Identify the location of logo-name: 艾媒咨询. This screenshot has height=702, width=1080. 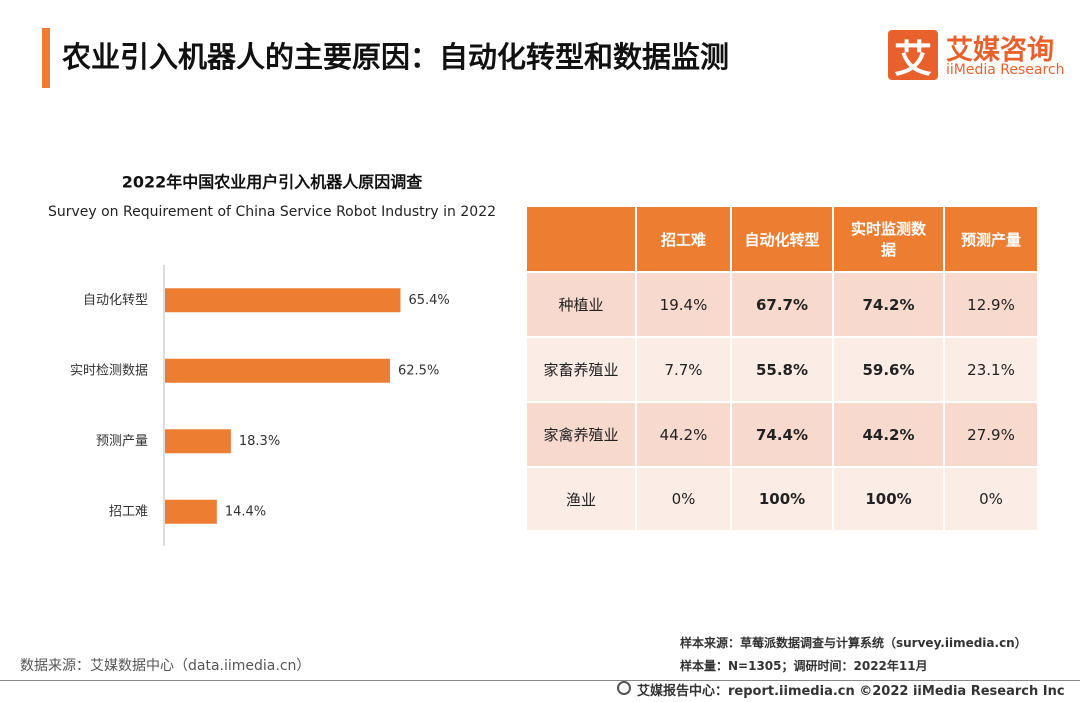
(1000, 50).